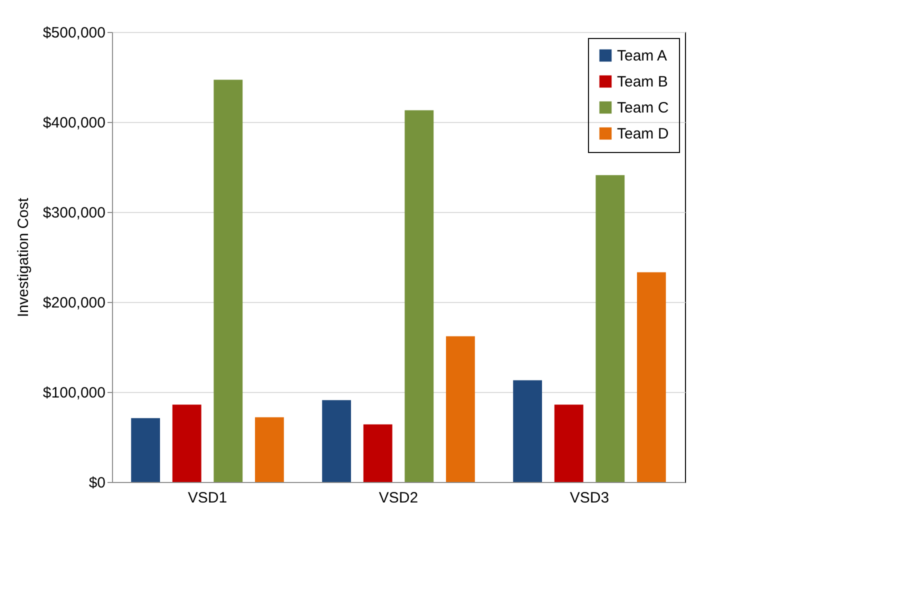 The image size is (899, 612). I want to click on legend-label: Team B, so click(642, 82).